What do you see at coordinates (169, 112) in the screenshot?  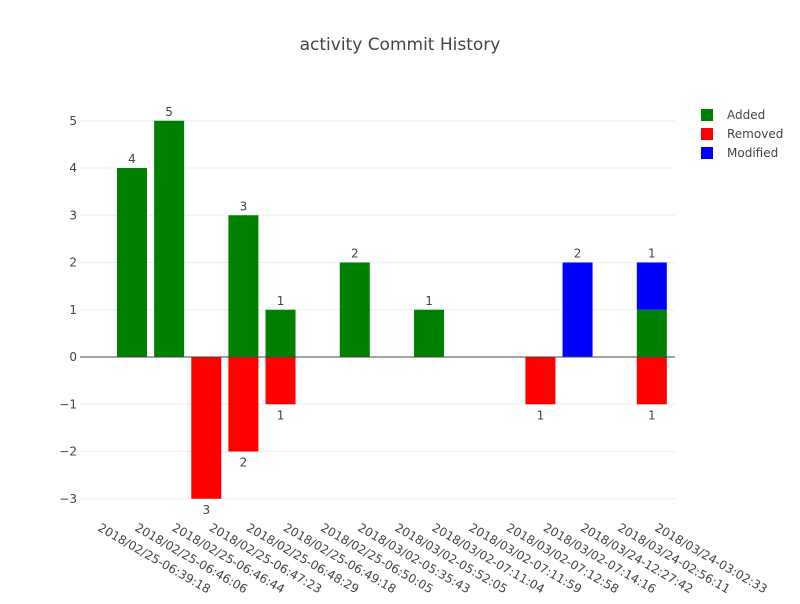 I see `data-label: 5` at bounding box center [169, 112].